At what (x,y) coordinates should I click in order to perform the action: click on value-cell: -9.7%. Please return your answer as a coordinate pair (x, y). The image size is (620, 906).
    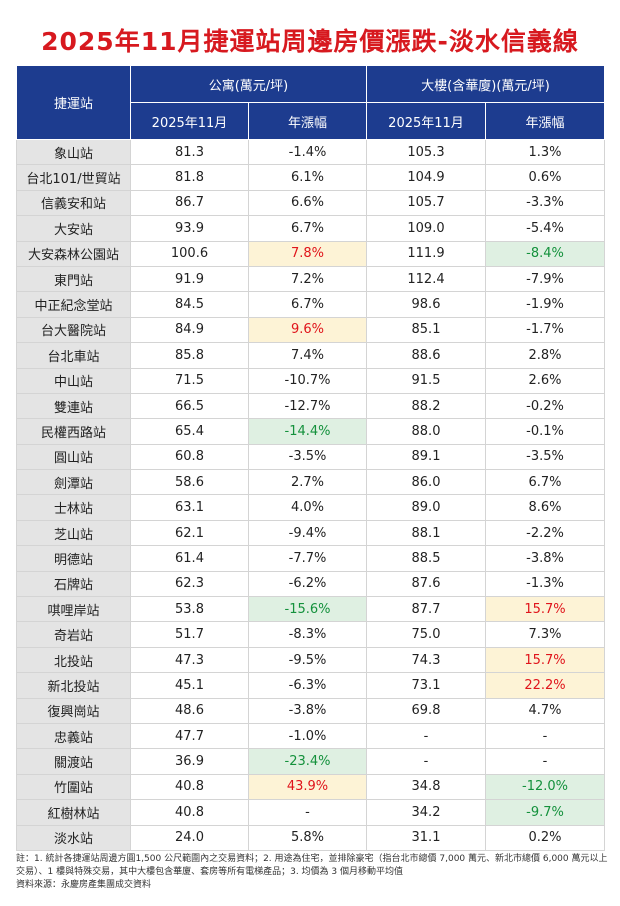
    Looking at the image, I should click on (545, 812).